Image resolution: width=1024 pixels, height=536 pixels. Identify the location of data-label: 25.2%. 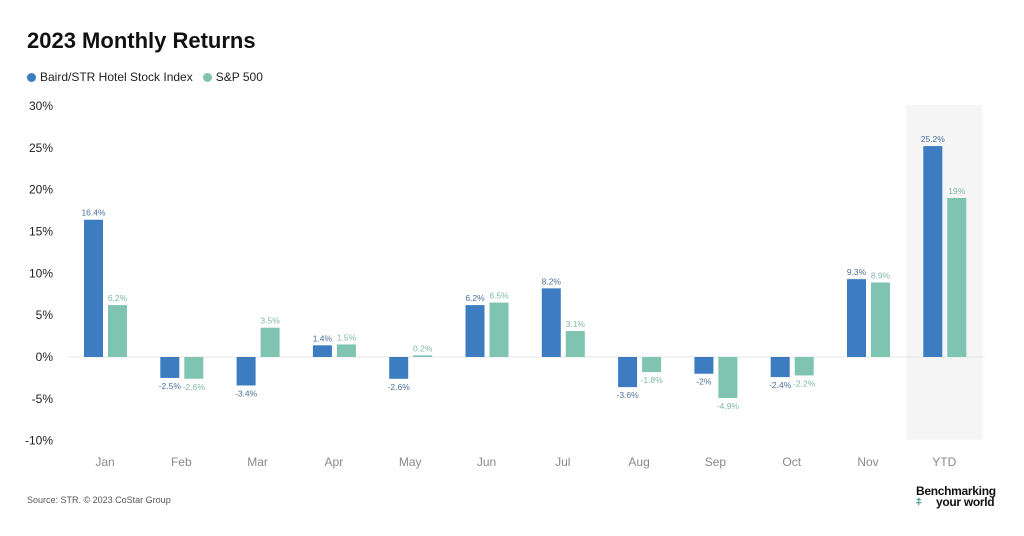
(933, 139).